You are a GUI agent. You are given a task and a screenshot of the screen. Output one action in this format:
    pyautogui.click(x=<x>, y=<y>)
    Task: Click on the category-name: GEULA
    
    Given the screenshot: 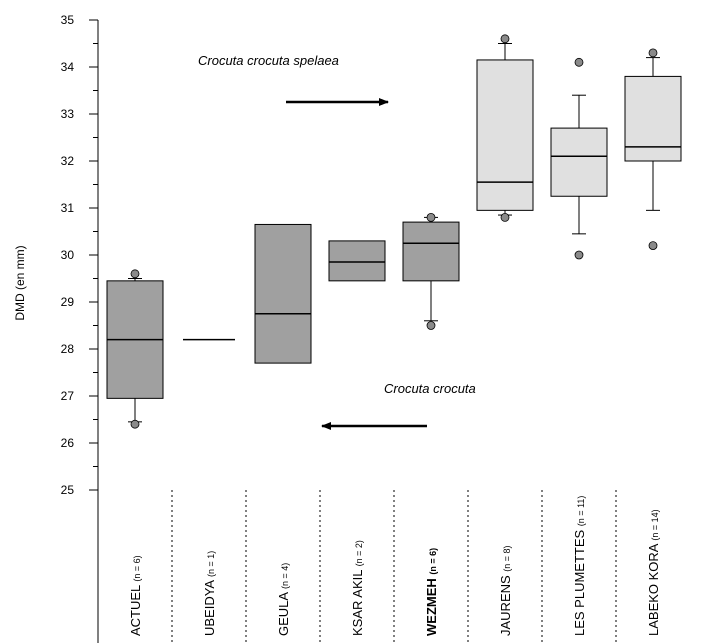 What is the action you would take?
    pyautogui.click(x=283, y=612)
    